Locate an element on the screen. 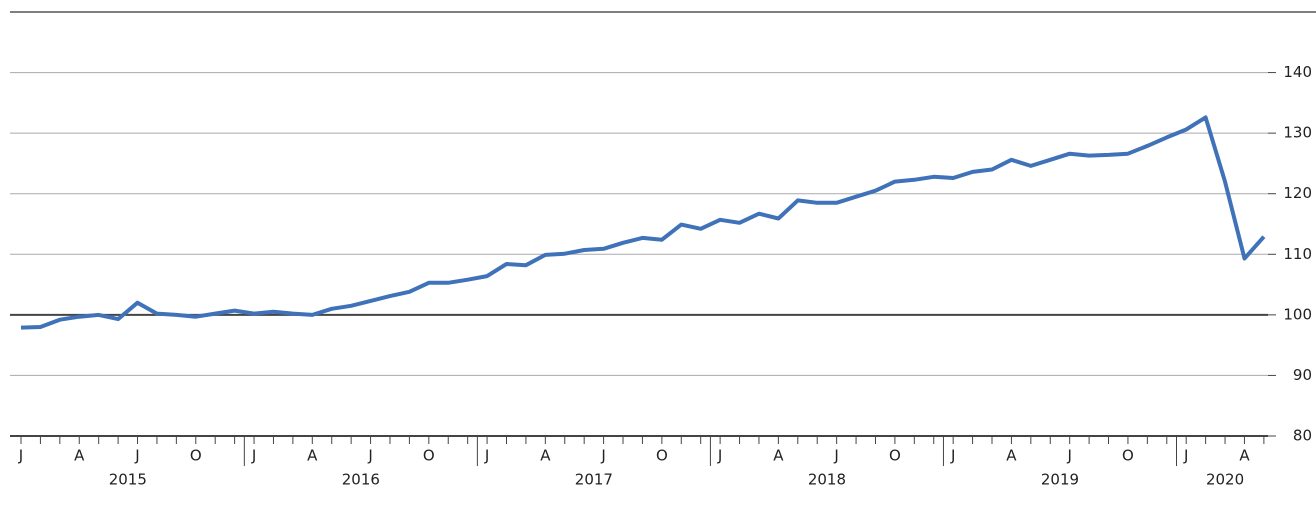 Image resolution: width=1316 pixels, height=507 pixels. y-tick-label: 130 is located at coordinates (1297, 133).